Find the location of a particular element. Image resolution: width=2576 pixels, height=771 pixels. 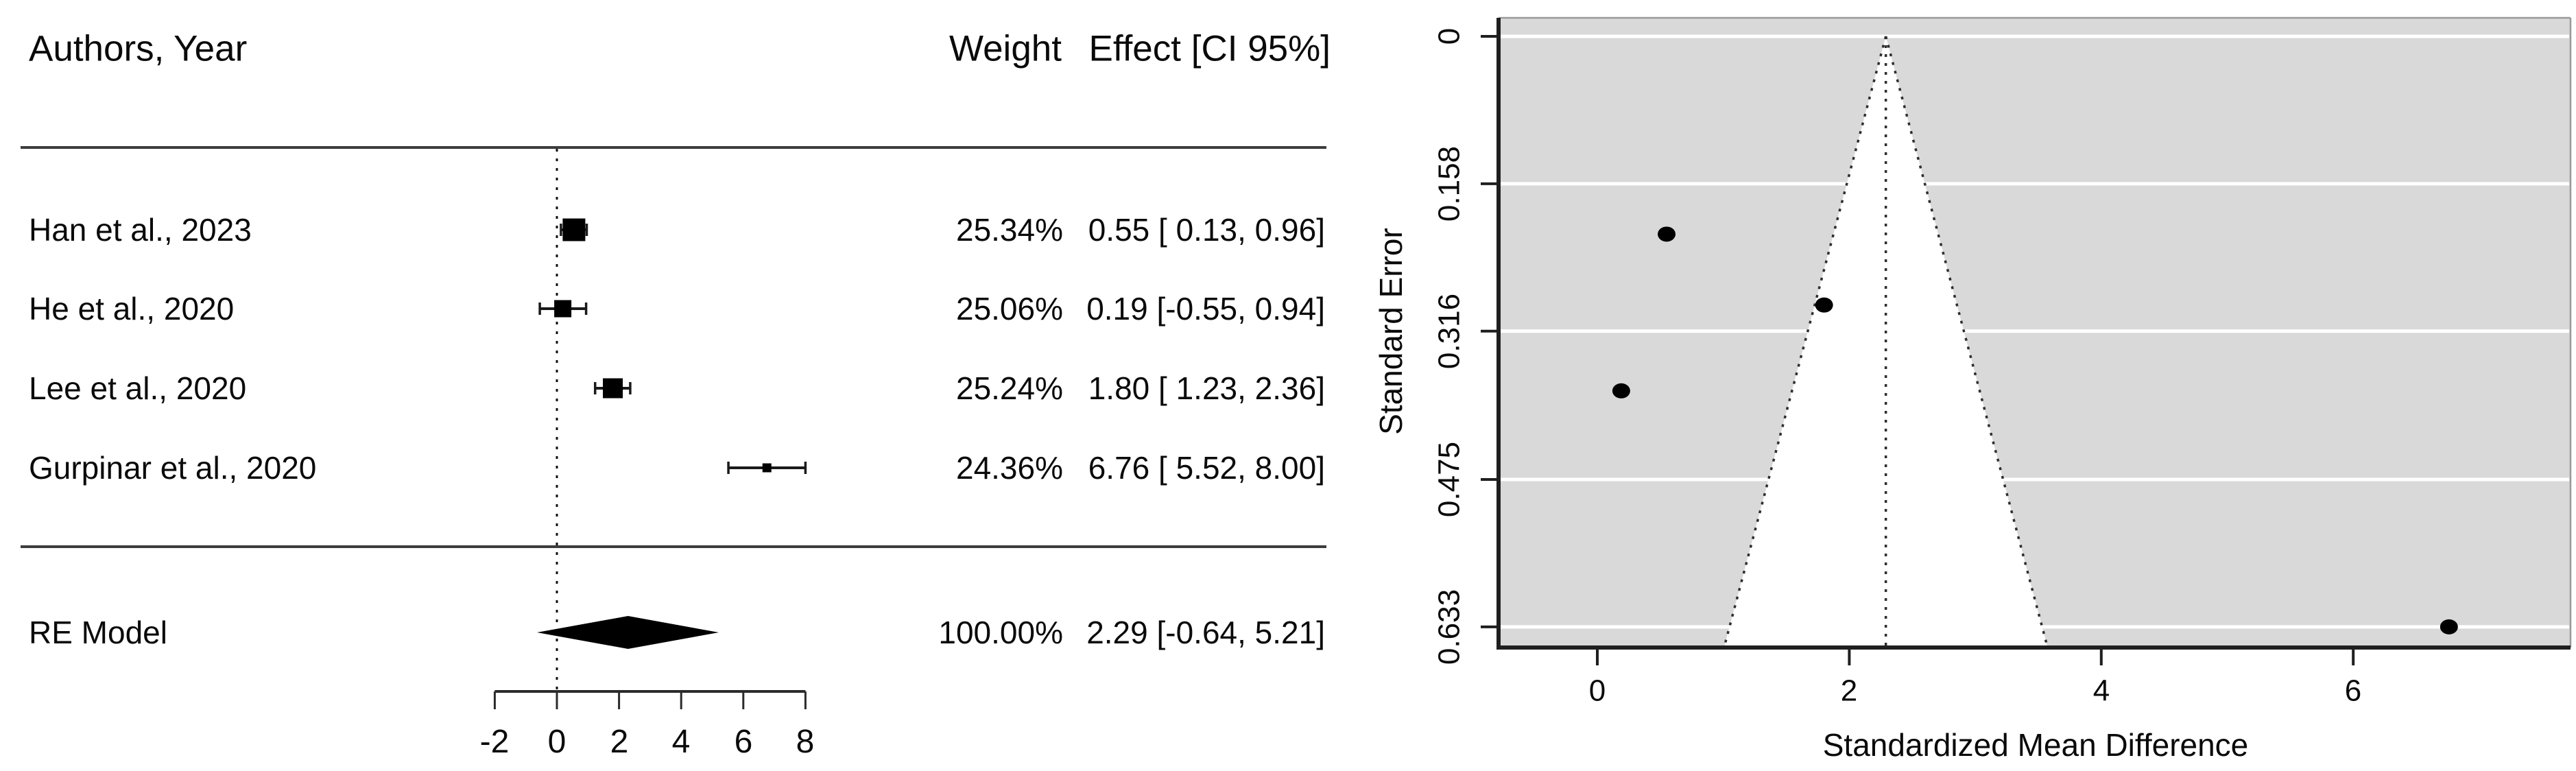

funnel-y-tick-label: 0.633 is located at coordinates (1449, 627).